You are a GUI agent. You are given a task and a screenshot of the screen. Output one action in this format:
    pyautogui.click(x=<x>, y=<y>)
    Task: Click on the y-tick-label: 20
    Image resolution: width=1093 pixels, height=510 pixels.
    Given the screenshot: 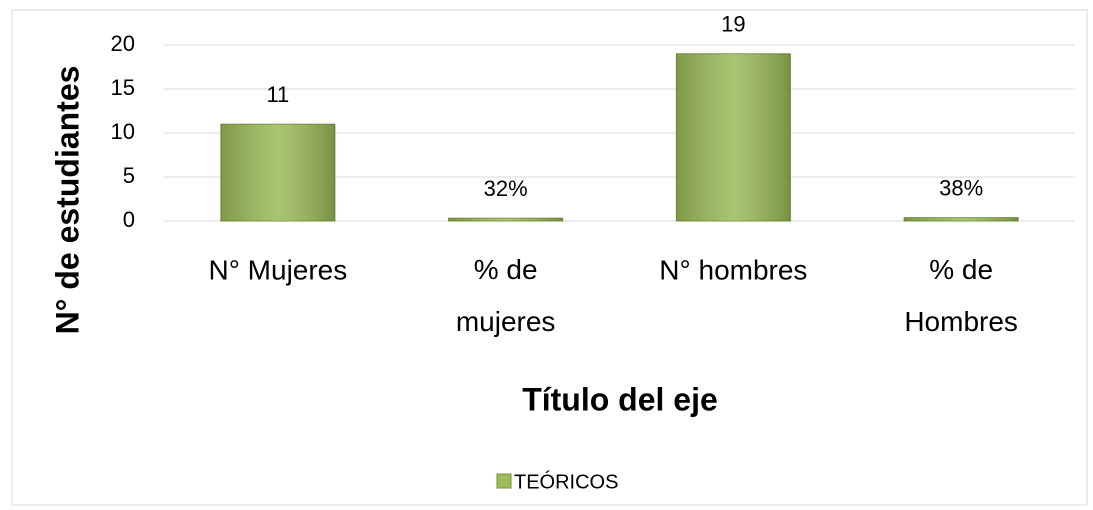 What is the action you would take?
    pyautogui.click(x=123, y=43)
    